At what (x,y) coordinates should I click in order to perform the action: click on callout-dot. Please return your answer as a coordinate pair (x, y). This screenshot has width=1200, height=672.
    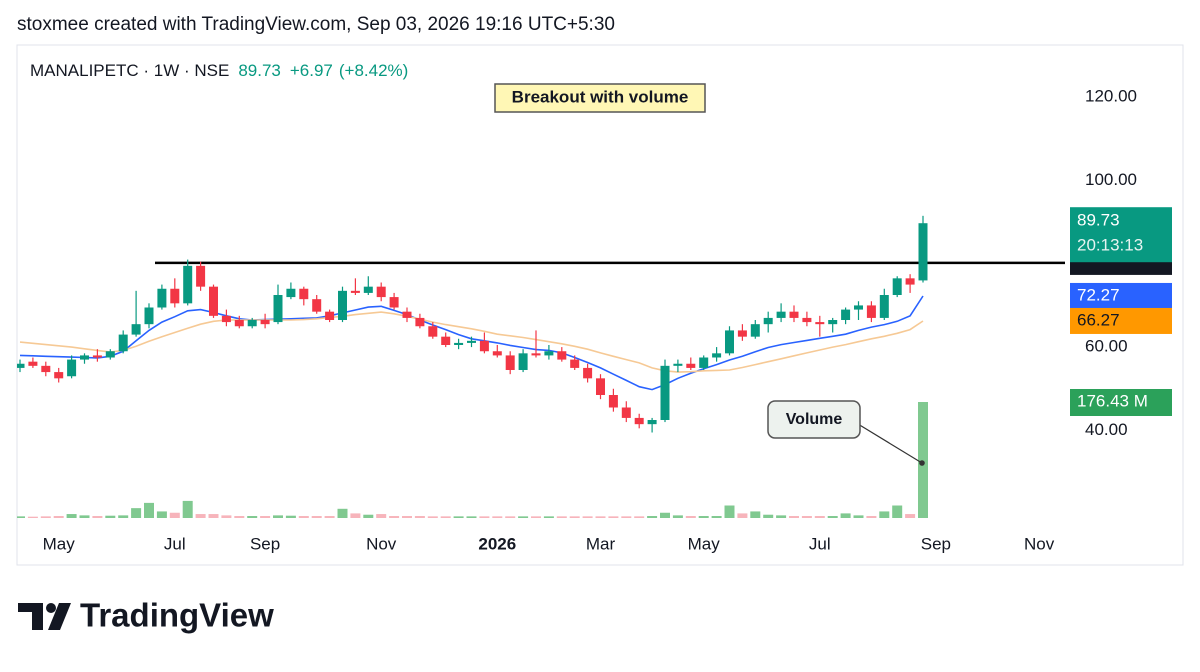
    Looking at the image, I should click on (922, 463).